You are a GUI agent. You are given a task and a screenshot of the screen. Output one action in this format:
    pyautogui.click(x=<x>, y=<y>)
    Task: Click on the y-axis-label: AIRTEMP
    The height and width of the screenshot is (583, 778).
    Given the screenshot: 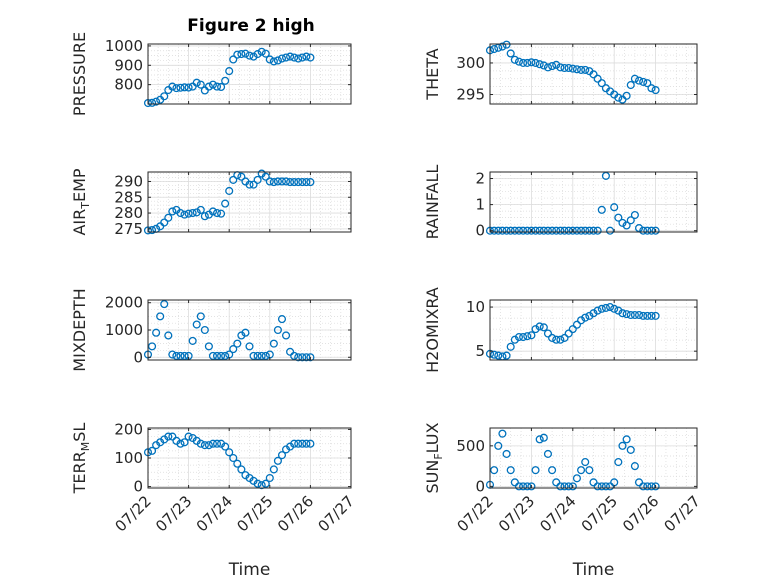 What is the action you would take?
    pyautogui.click(x=81, y=201)
    